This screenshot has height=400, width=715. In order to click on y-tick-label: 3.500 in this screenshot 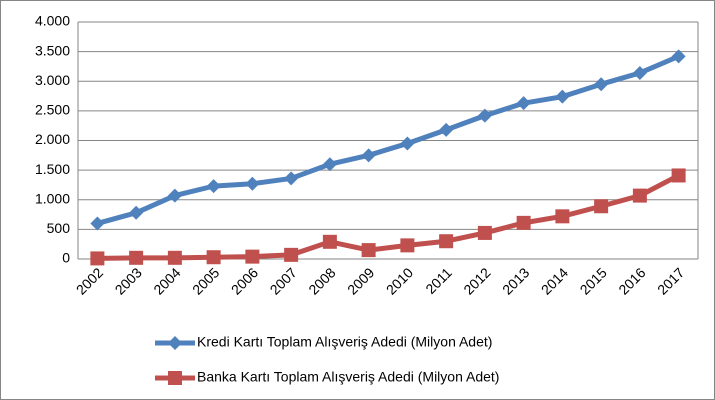, I will do `click(52, 50)`.